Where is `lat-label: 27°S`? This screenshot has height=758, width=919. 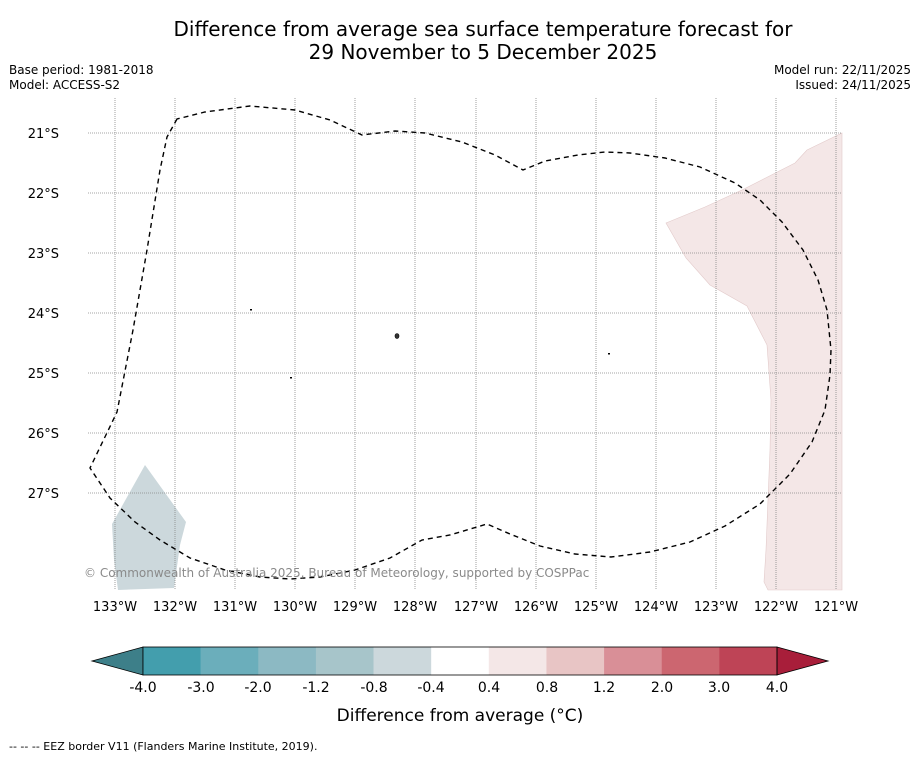
lat-label: 27°S is located at coordinates (43, 494).